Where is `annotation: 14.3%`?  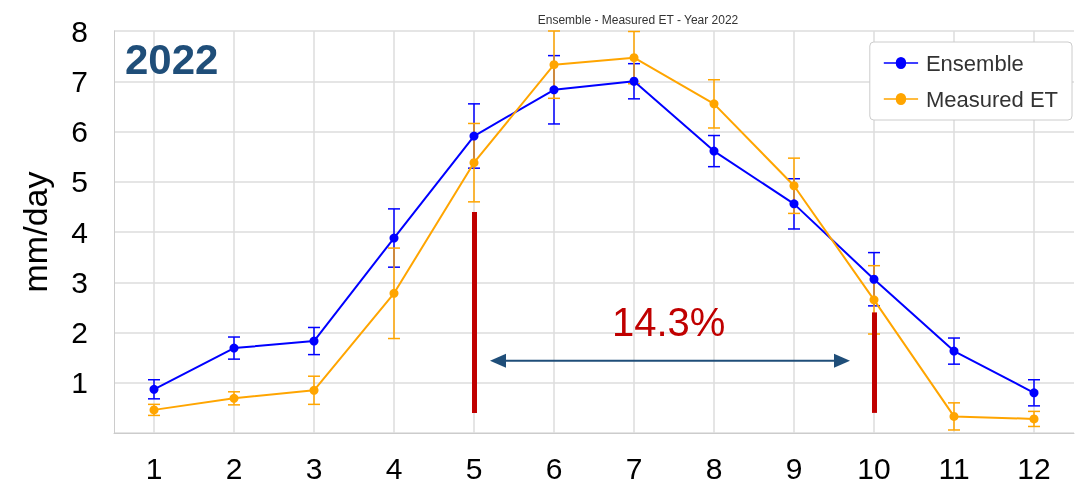
annotation: 14.3% is located at coordinates (669, 322).